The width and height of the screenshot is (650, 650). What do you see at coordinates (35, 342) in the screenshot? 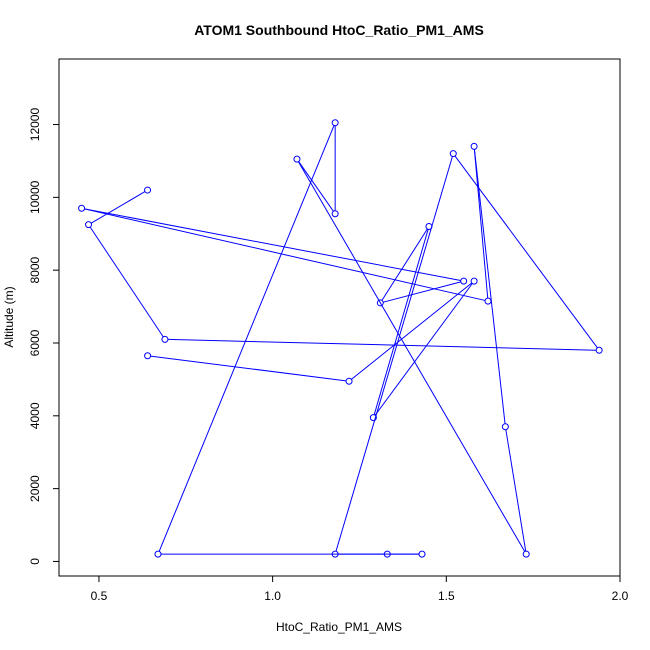
I see `y-tick-label: 6000` at bounding box center [35, 342].